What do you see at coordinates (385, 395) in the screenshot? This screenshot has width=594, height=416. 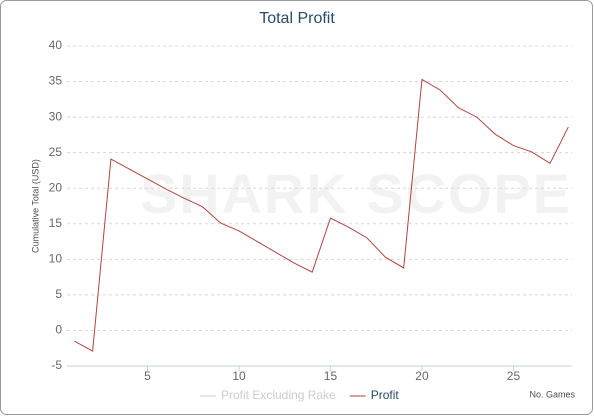 I see `legend-label: Profit` at bounding box center [385, 395].